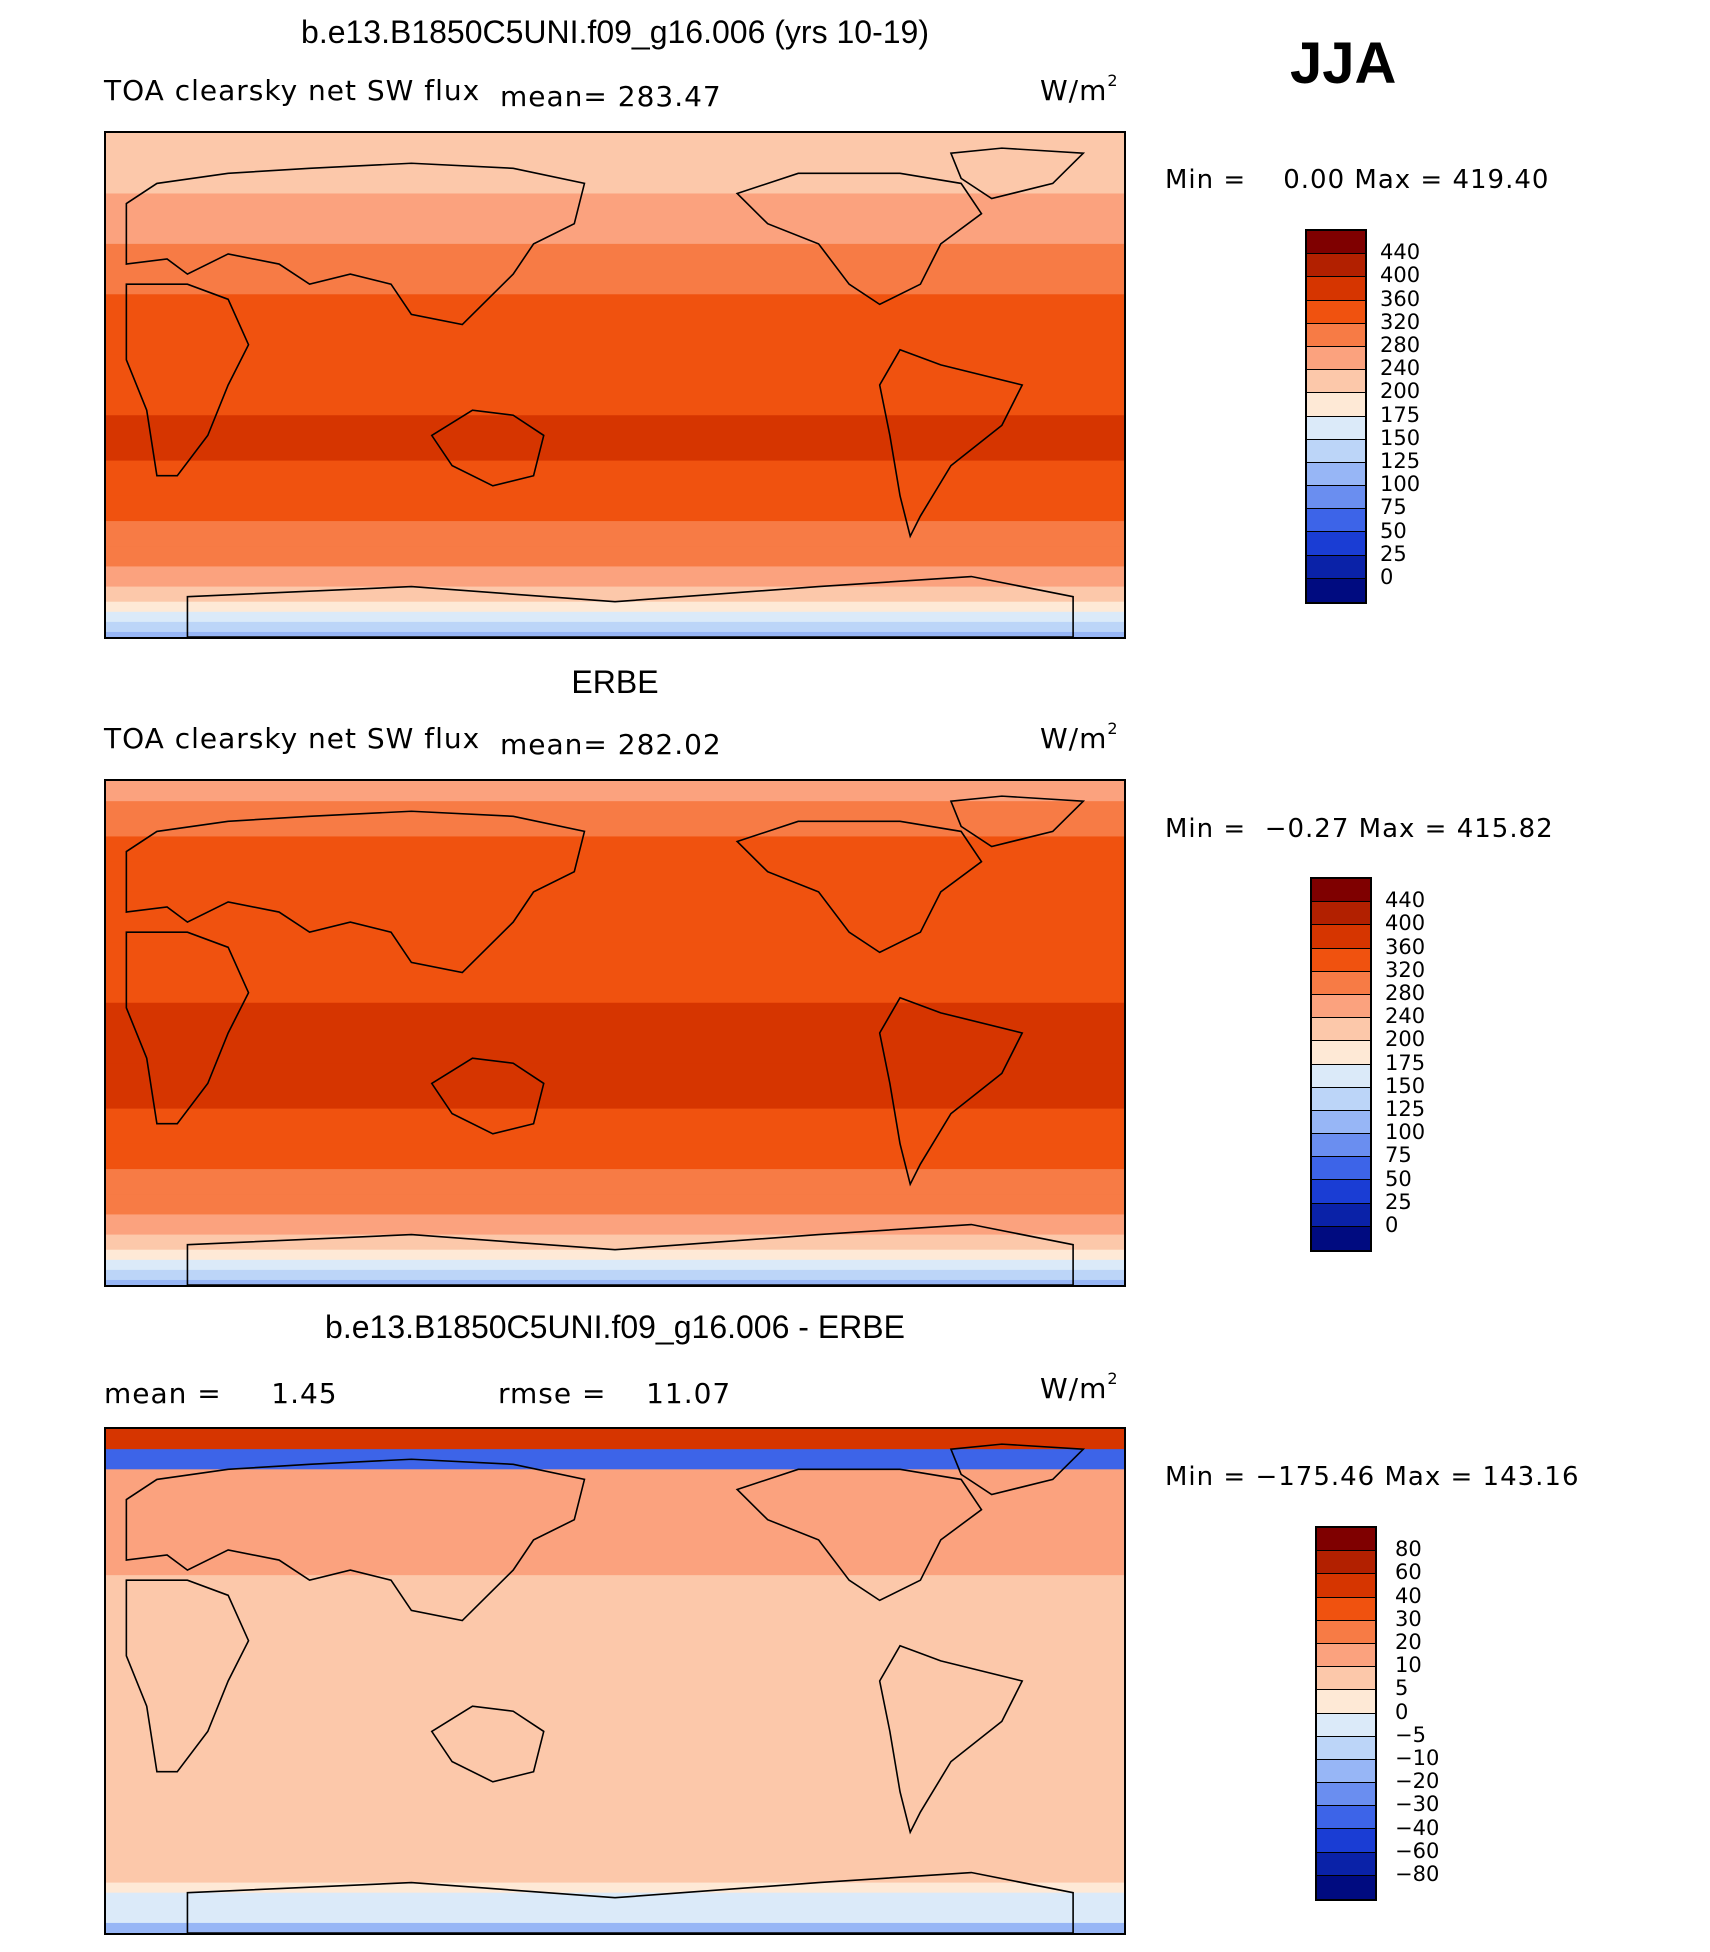 This screenshot has height=1952, width=1710. What do you see at coordinates (1400, 252) in the screenshot?
I see `colorbar-tick-label: 440` at bounding box center [1400, 252].